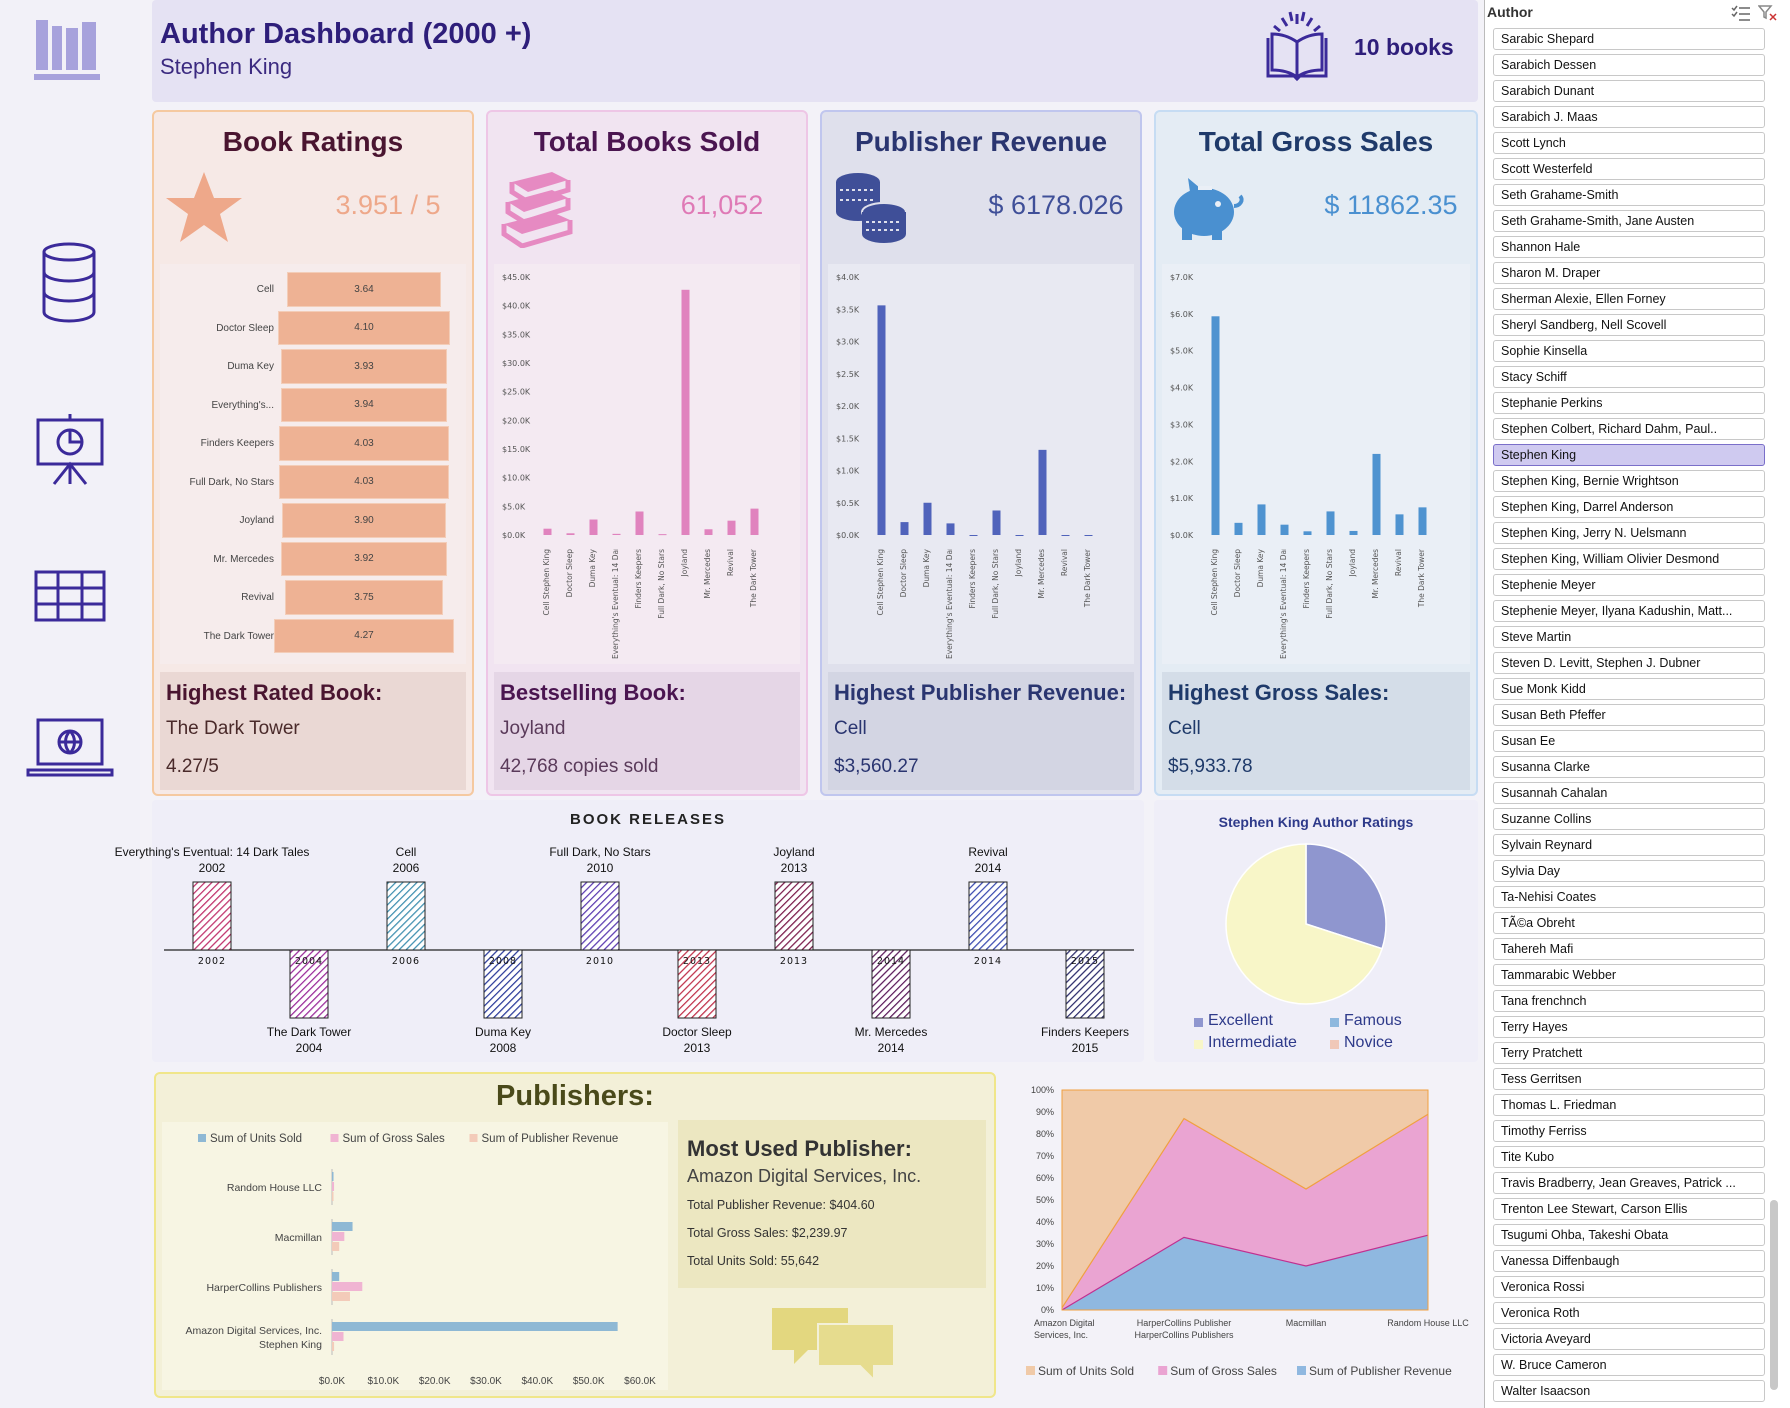  Describe the element at coordinates (1629, 481) in the screenshot. I see `slicer-item: Stephen King, Bernie Wrightson` at that location.